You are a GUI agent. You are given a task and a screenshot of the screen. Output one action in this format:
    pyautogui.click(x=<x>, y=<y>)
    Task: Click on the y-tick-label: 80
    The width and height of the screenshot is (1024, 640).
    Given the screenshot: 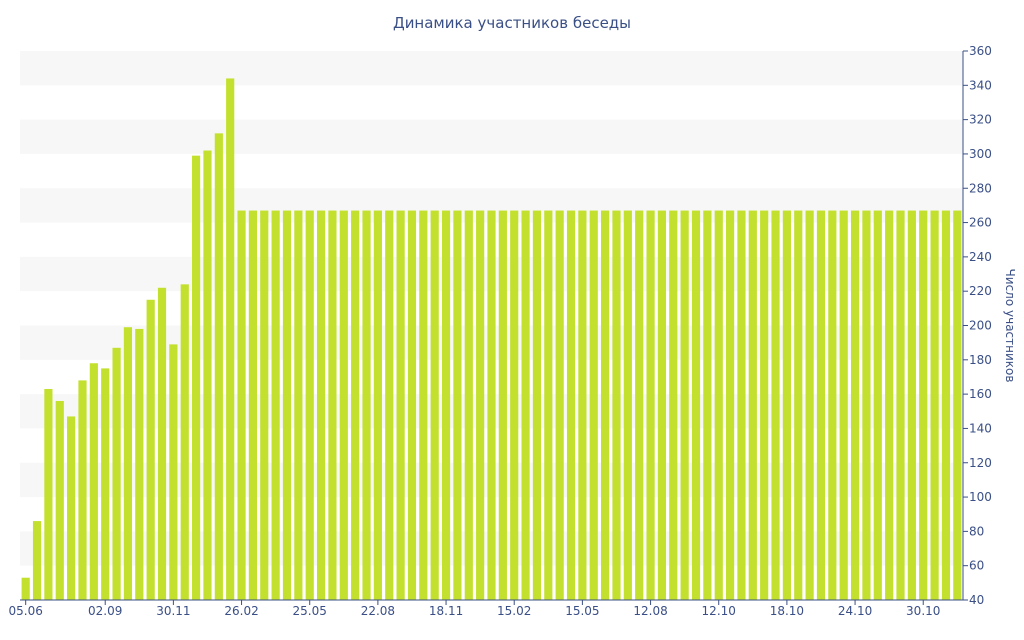 What is the action you would take?
    pyautogui.click(x=976, y=531)
    